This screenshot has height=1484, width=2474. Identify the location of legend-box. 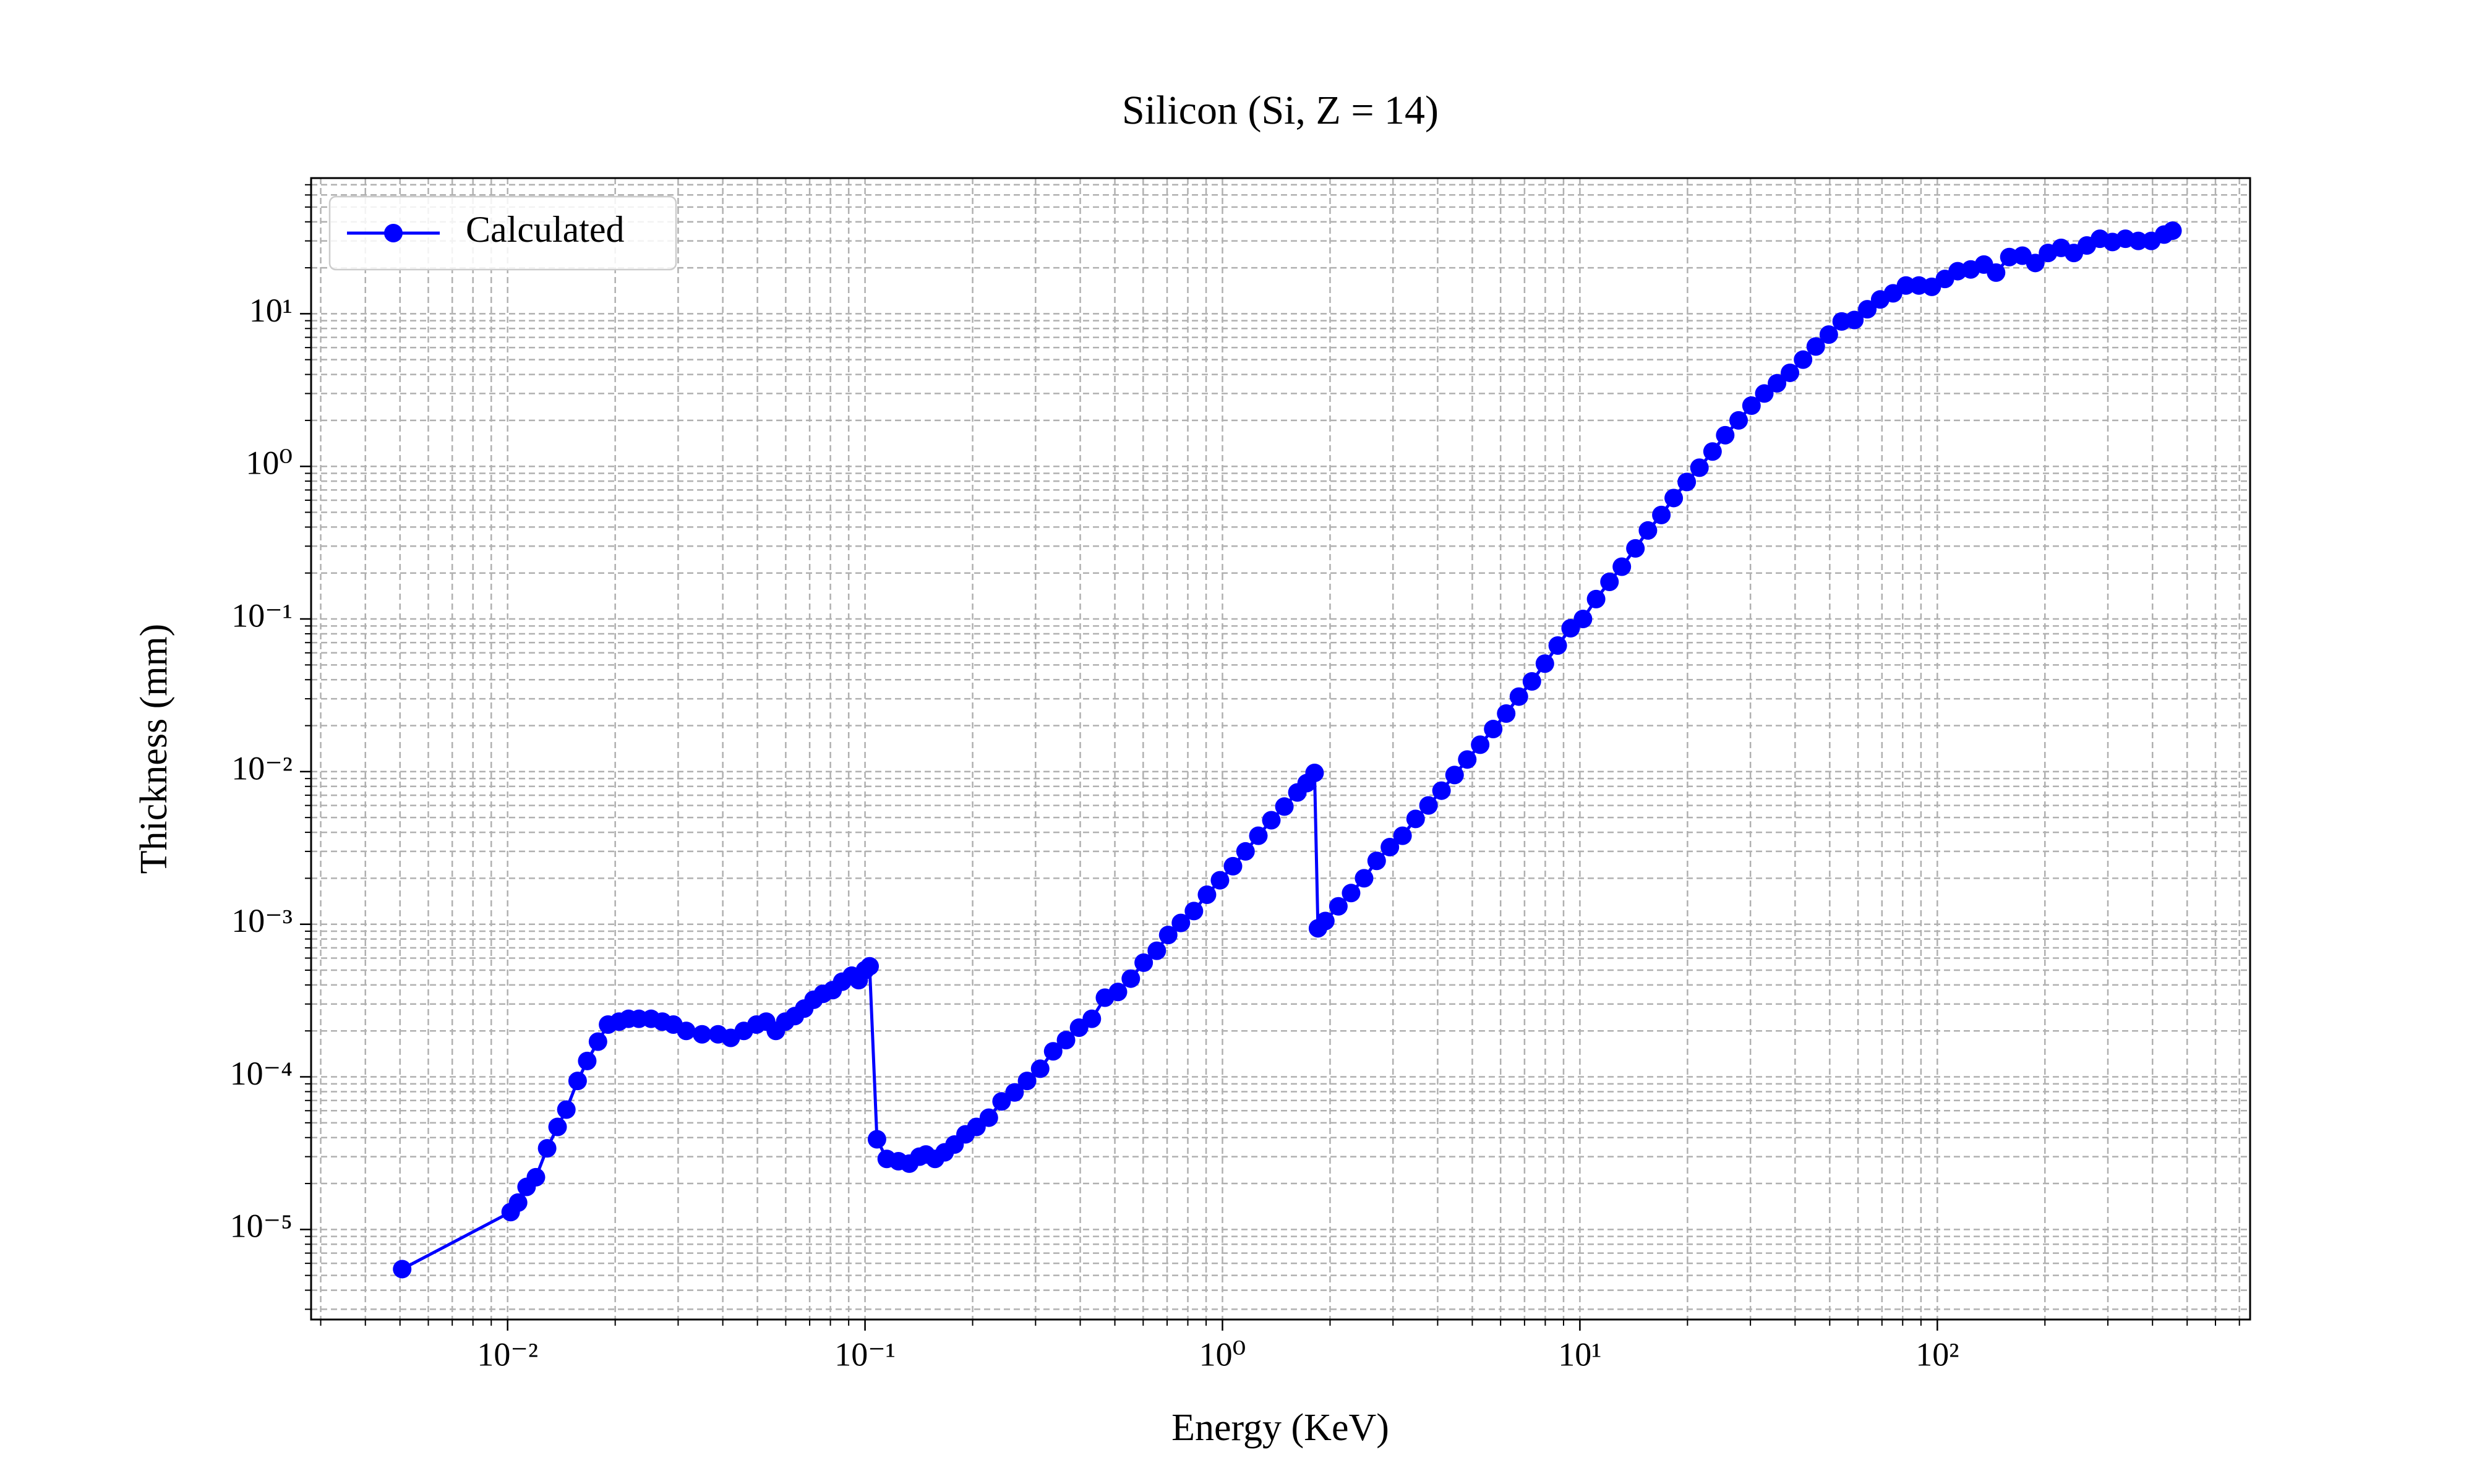
(502, 233).